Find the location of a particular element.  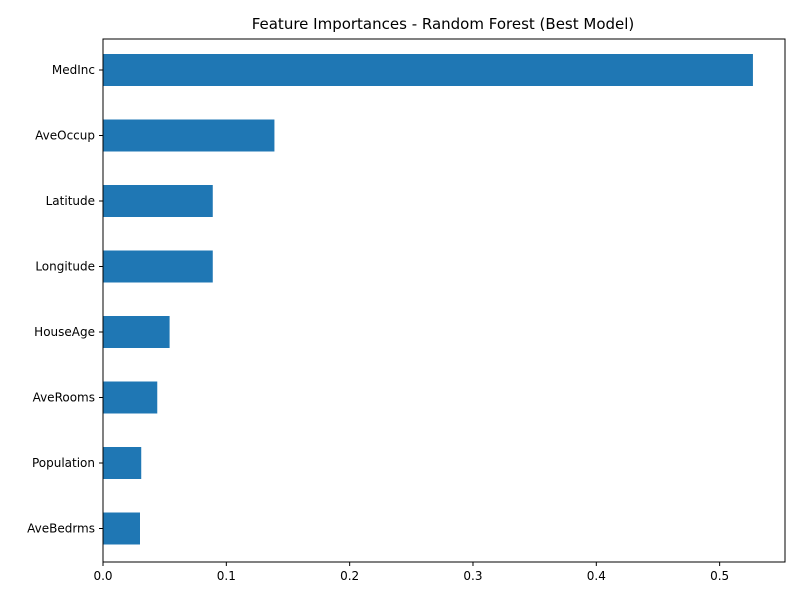

y-tick-label-latitude: Latitude is located at coordinates (70, 201).